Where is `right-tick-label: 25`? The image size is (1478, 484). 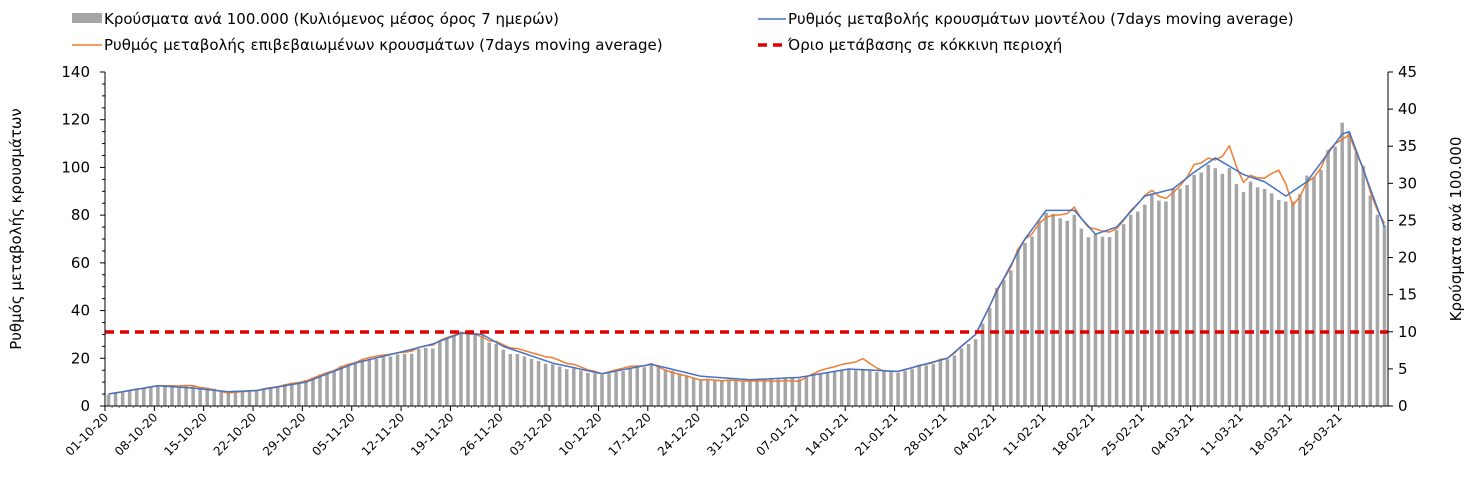 right-tick-label: 25 is located at coordinates (1407, 220).